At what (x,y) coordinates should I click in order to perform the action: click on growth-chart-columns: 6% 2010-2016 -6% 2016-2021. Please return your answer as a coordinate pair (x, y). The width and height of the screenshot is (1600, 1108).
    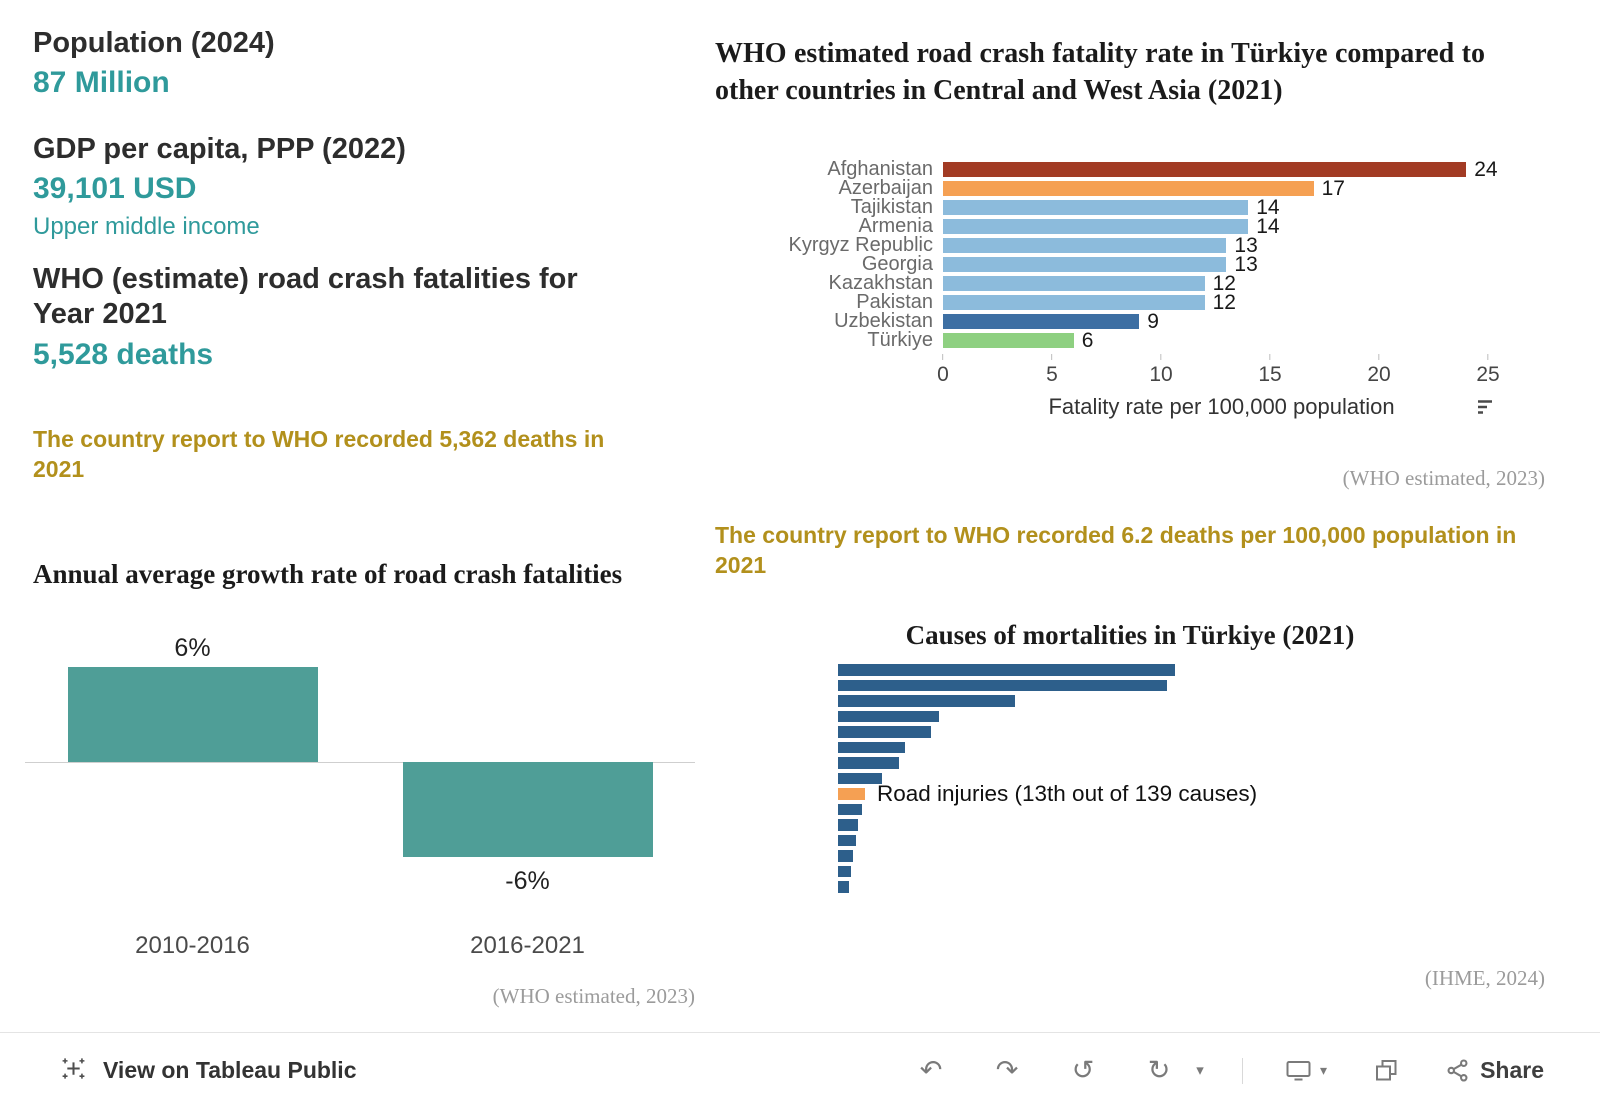
    Looking at the image, I should click on (360, 822).